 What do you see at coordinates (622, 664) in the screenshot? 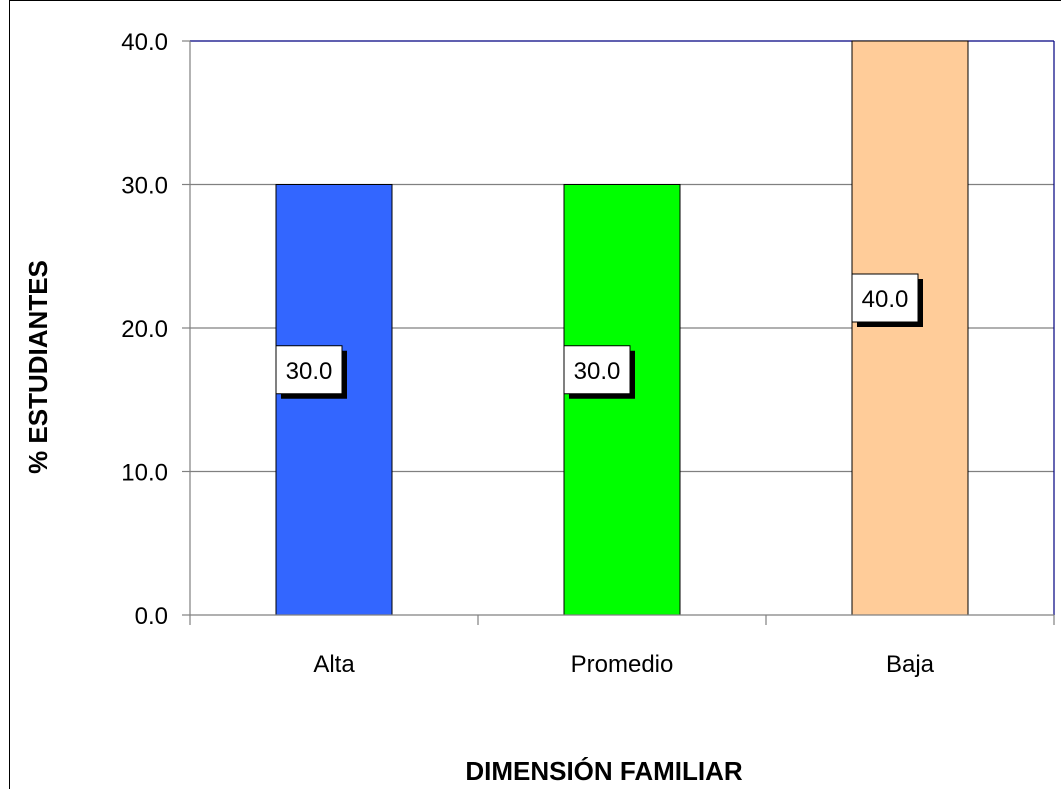
I see `x-category-label: Promedio` at bounding box center [622, 664].